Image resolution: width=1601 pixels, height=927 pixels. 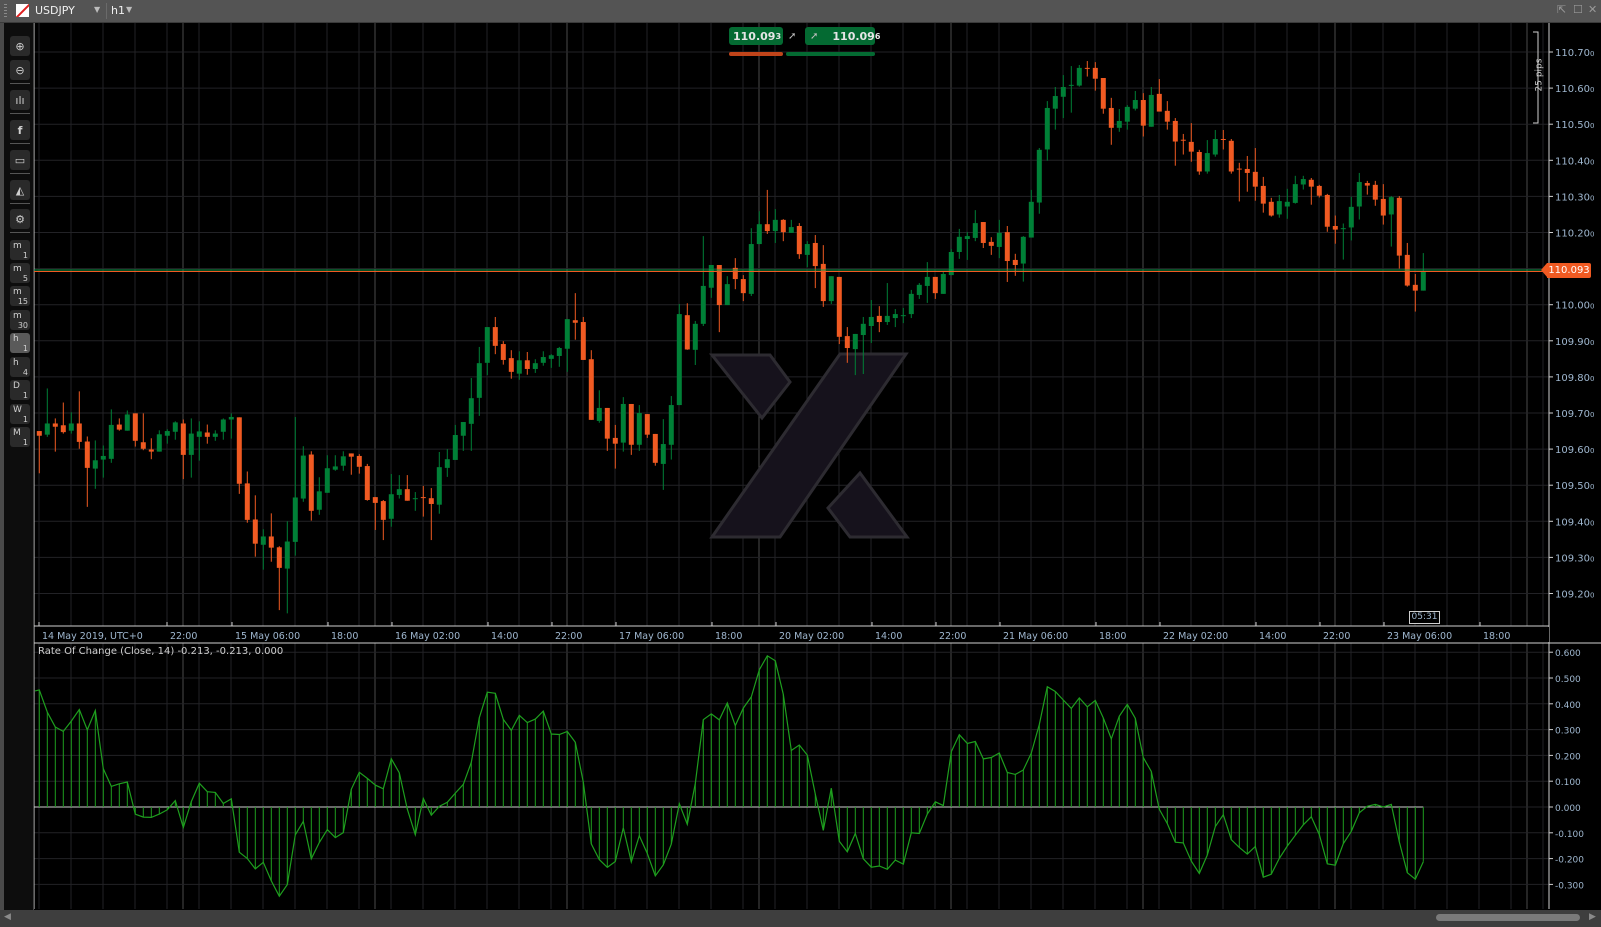 What do you see at coordinates (20, 130) in the screenshot?
I see `share-button: f` at bounding box center [20, 130].